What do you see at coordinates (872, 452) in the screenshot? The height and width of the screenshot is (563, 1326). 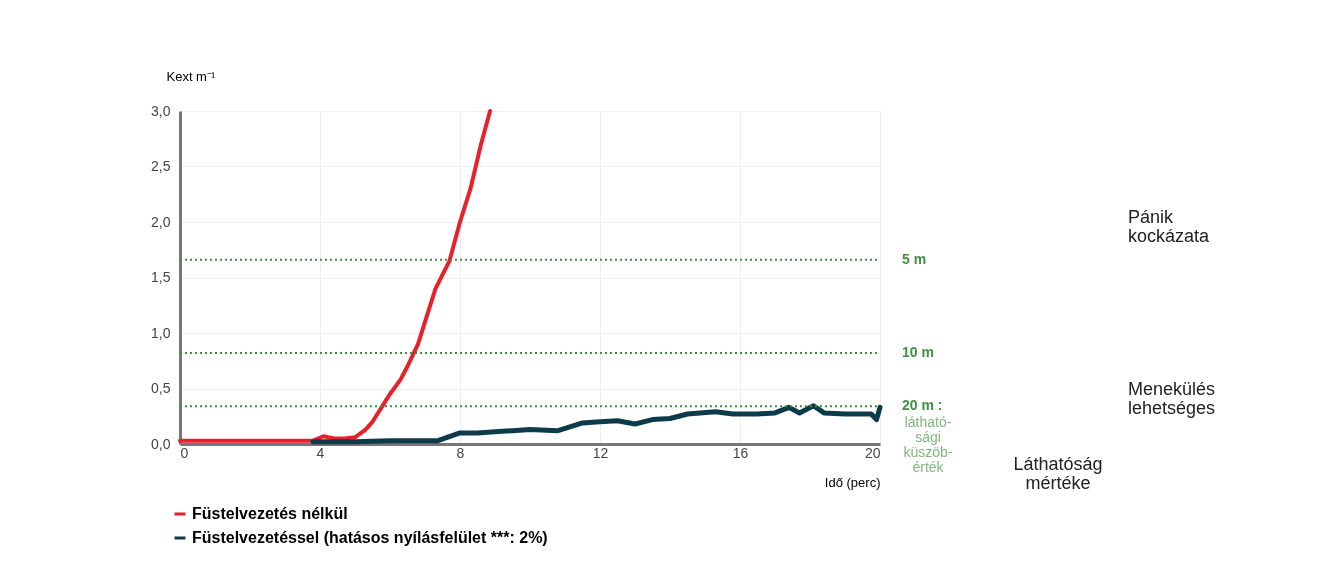 I see `x-tick-label: 20` at bounding box center [872, 452].